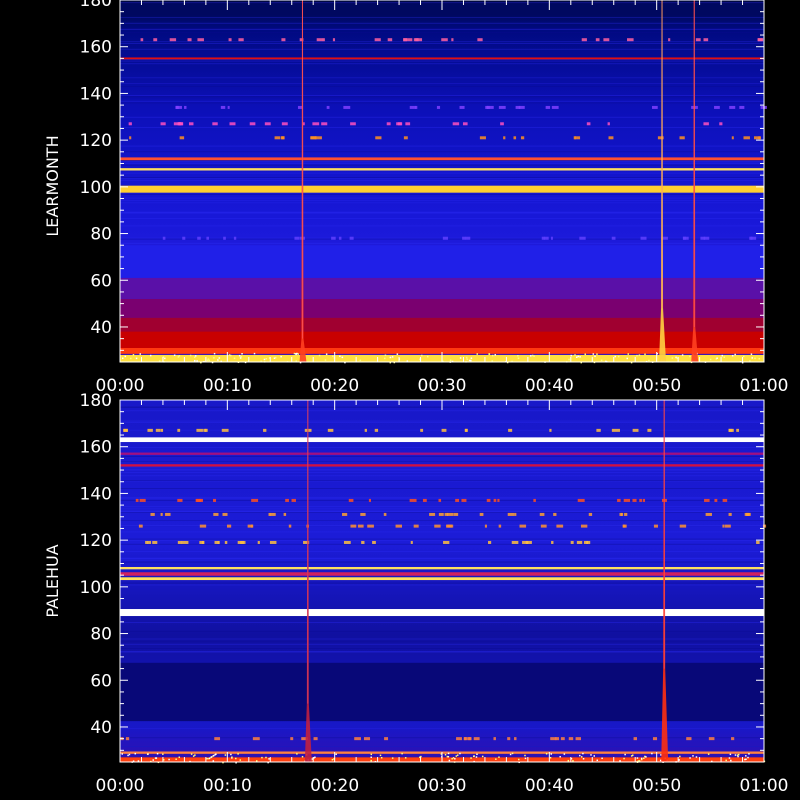 Image resolution: width=800 pixels, height=800 pixels. What do you see at coordinates (101, 328) in the screenshot?
I see `y-tick-label: 40` at bounding box center [101, 328].